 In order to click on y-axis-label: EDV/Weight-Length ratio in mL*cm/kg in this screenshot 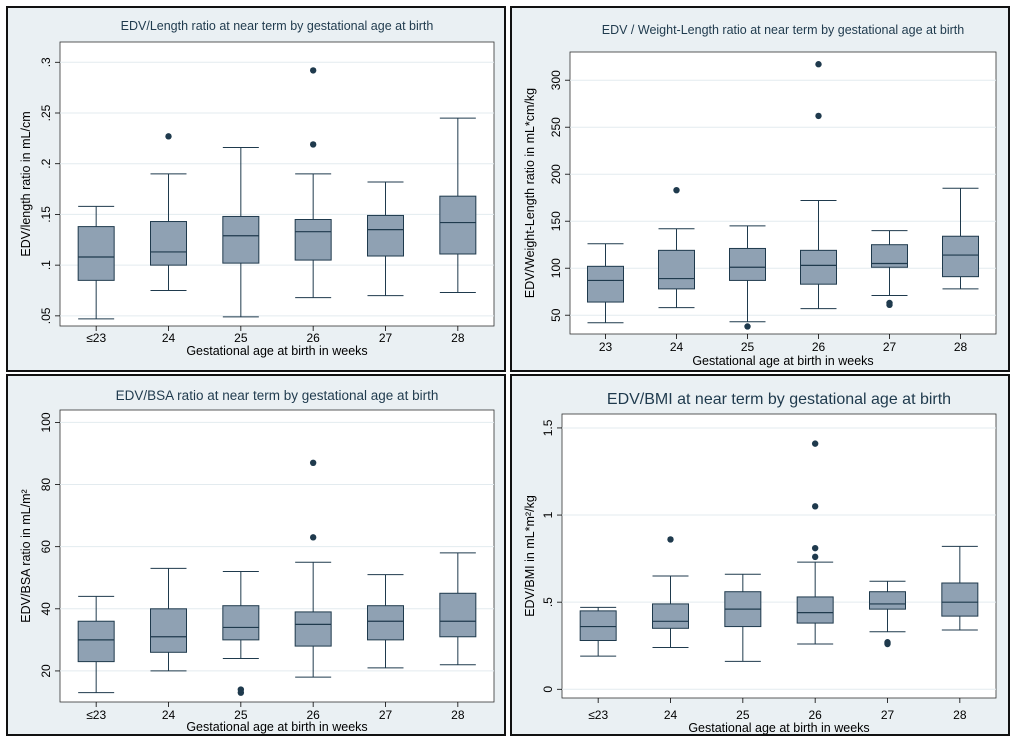, I will do `click(530, 193)`.